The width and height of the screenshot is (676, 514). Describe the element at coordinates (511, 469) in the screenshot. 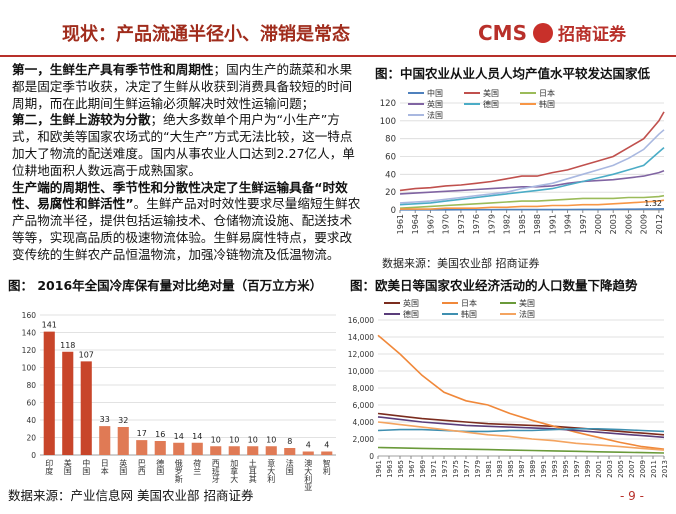

I see `x-tick-label: 1985` at that location.